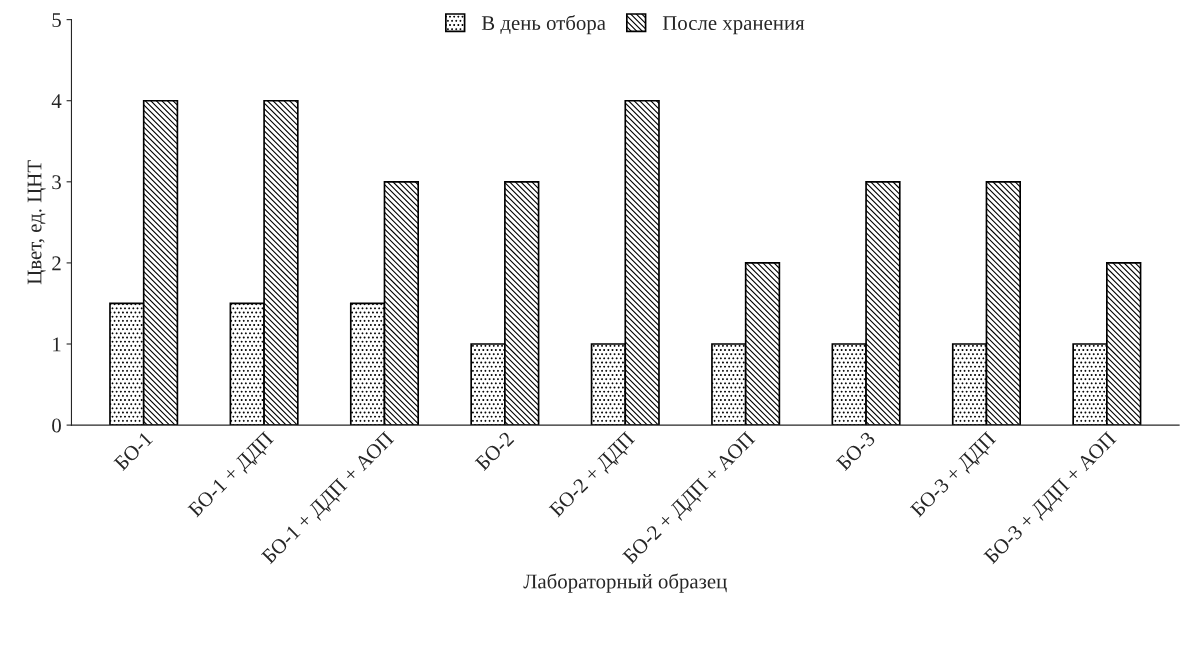 The width and height of the screenshot is (1191, 654). Describe the element at coordinates (36, 222) in the screenshot. I see `y-axis-title: Цвет, ед. ЦНТ` at that location.